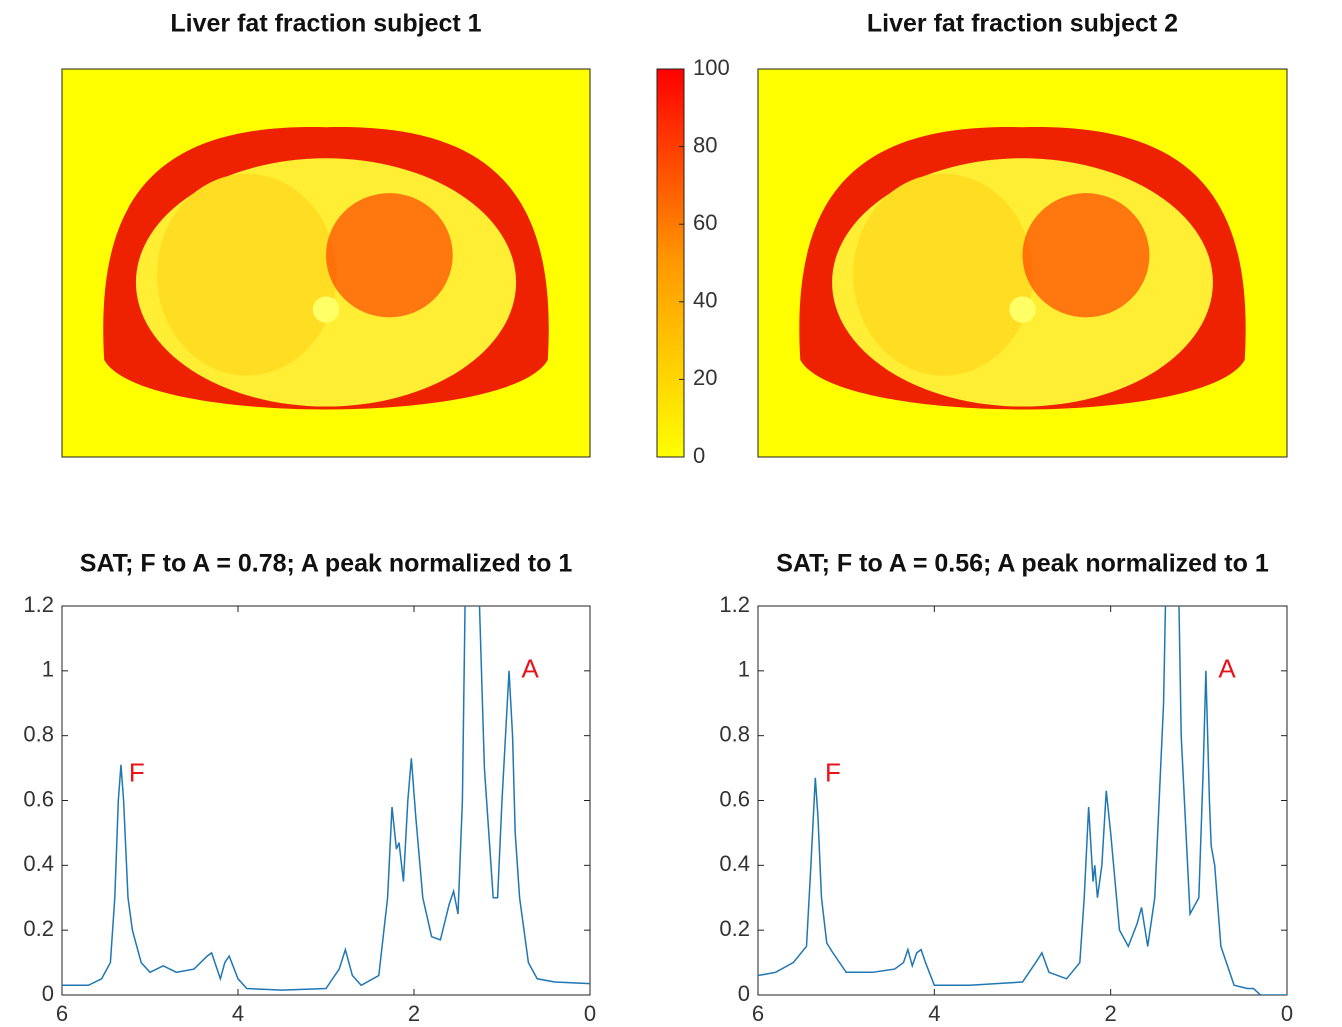  What do you see at coordinates (699, 455) in the screenshot?
I see `colorbar-tick-label: 0` at bounding box center [699, 455].